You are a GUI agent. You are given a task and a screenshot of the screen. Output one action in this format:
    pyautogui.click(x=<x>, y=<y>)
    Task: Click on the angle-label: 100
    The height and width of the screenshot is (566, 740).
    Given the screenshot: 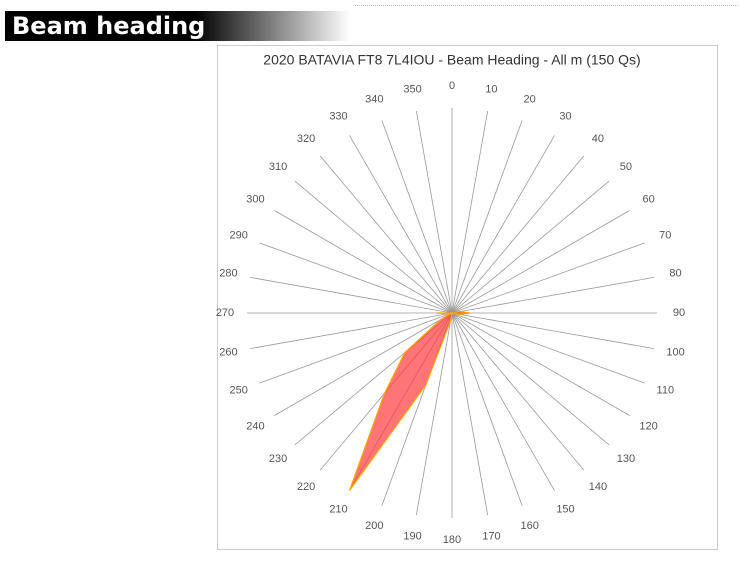 What is the action you would take?
    pyautogui.click(x=675, y=352)
    